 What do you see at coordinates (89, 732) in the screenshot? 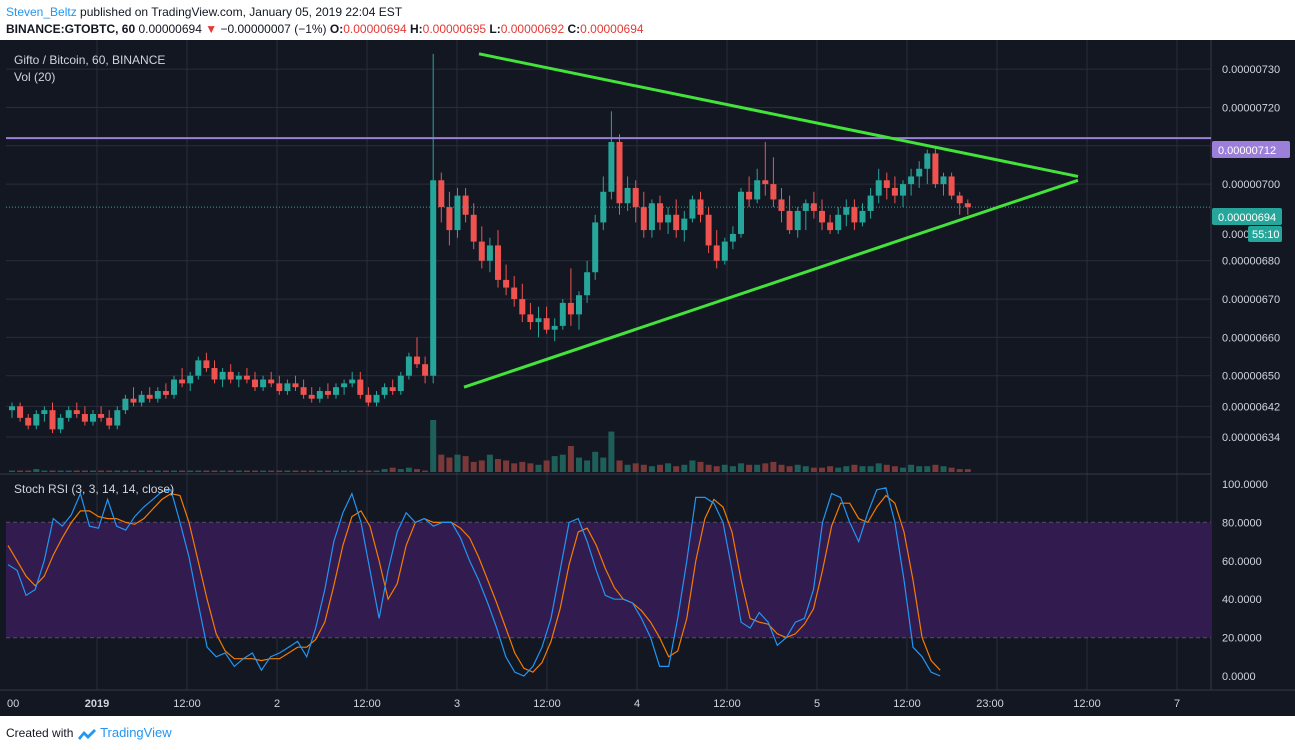
I see `footer-text: Created with TradingView` at bounding box center [89, 732].